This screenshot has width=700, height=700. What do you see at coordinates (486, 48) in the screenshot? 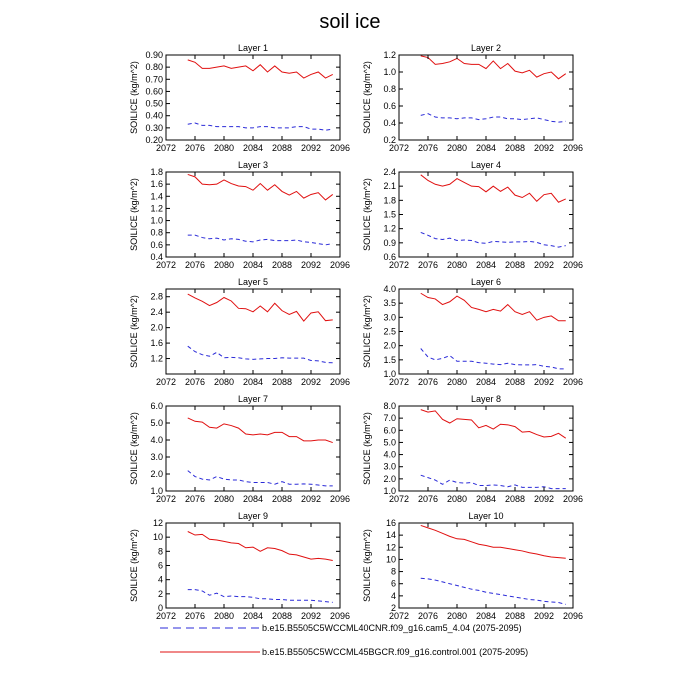
I see `panel-title: Layer 2` at bounding box center [486, 48].